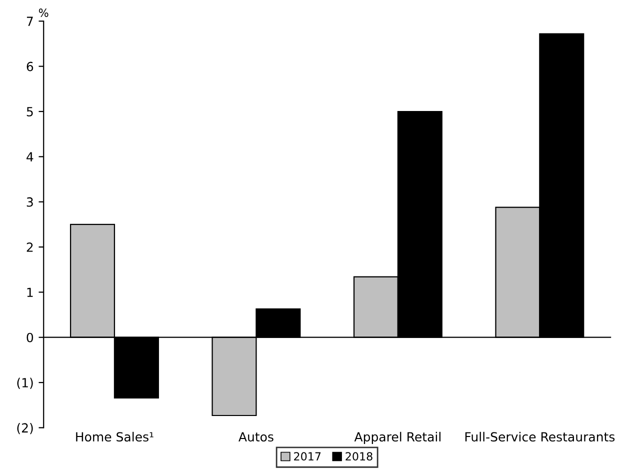  Describe the element at coordinates (29, 202) in the screenshot. I see `y-tick-label: 3` at that location.